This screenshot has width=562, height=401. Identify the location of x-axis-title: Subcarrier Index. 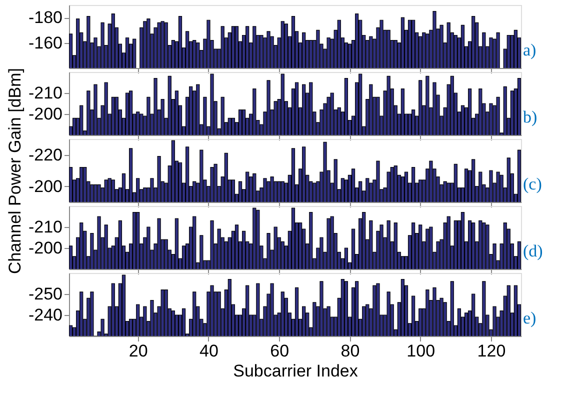
(295, 371).